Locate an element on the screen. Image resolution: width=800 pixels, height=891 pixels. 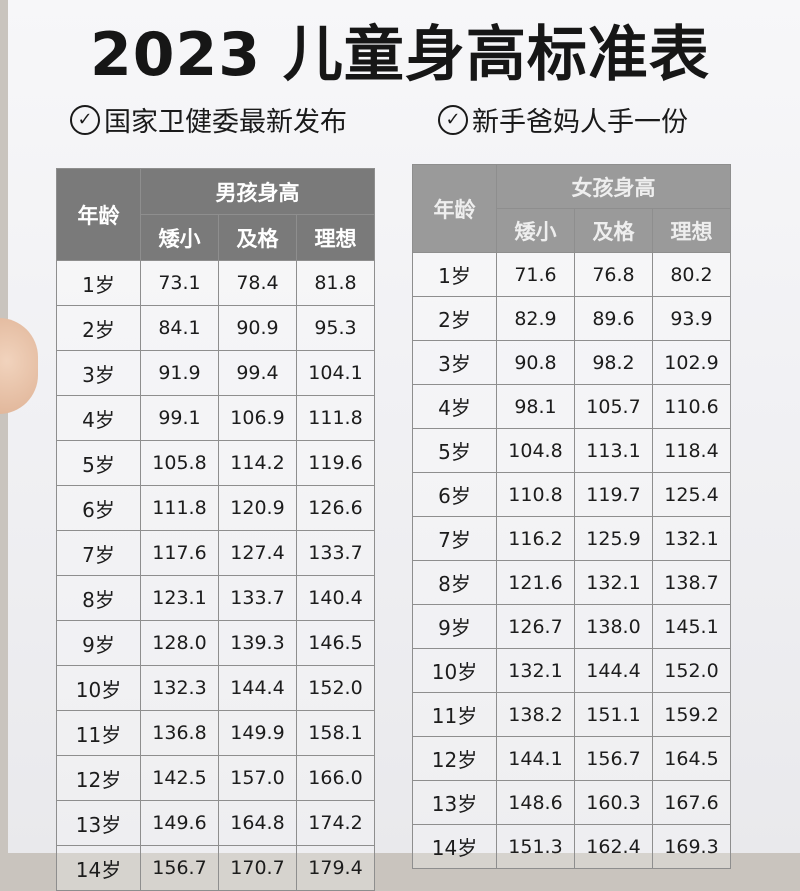
table-row: 14岁 151.3 162.4 169.3 is located at coordinates (572, 846).